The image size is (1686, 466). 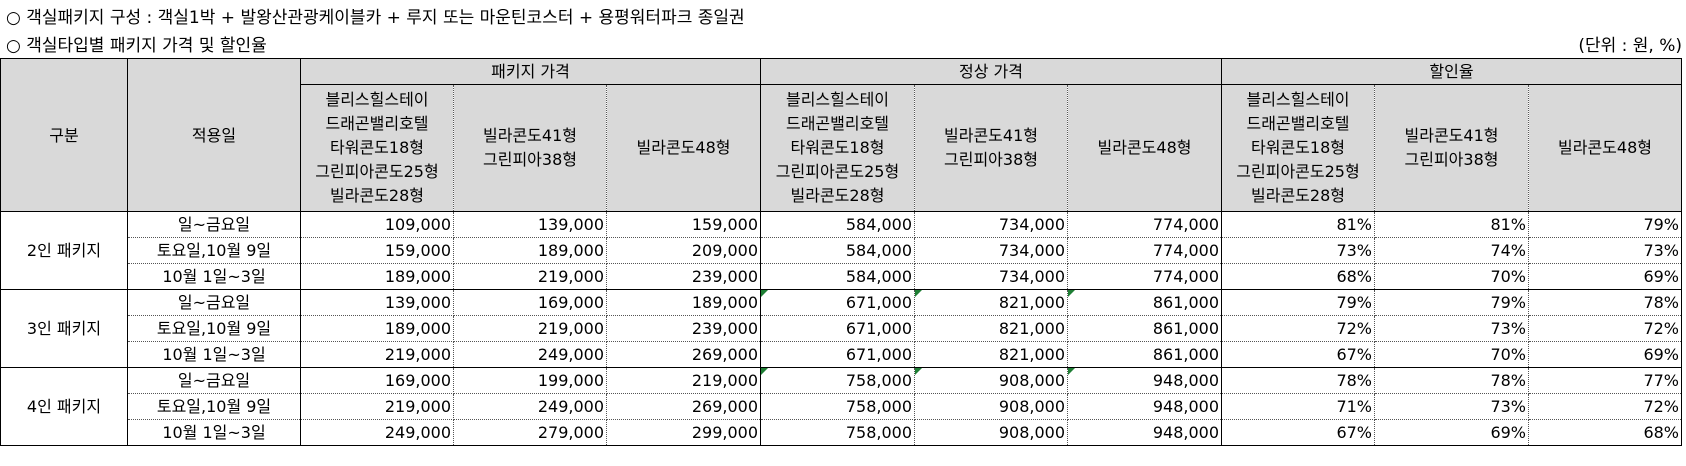 I want to click on package-price-cell: 279,000, so click(x=530, y=432).